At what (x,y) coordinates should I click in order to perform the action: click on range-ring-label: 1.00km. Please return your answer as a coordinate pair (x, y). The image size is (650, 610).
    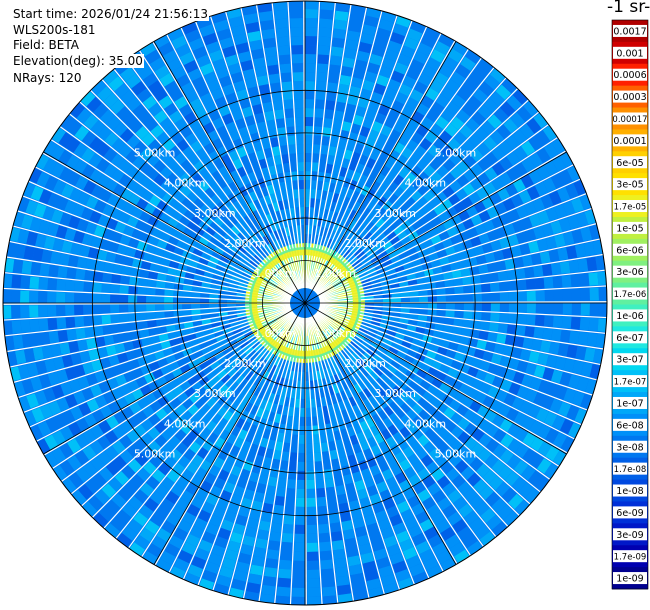
    Looking at the image, I should click on (275, 333).